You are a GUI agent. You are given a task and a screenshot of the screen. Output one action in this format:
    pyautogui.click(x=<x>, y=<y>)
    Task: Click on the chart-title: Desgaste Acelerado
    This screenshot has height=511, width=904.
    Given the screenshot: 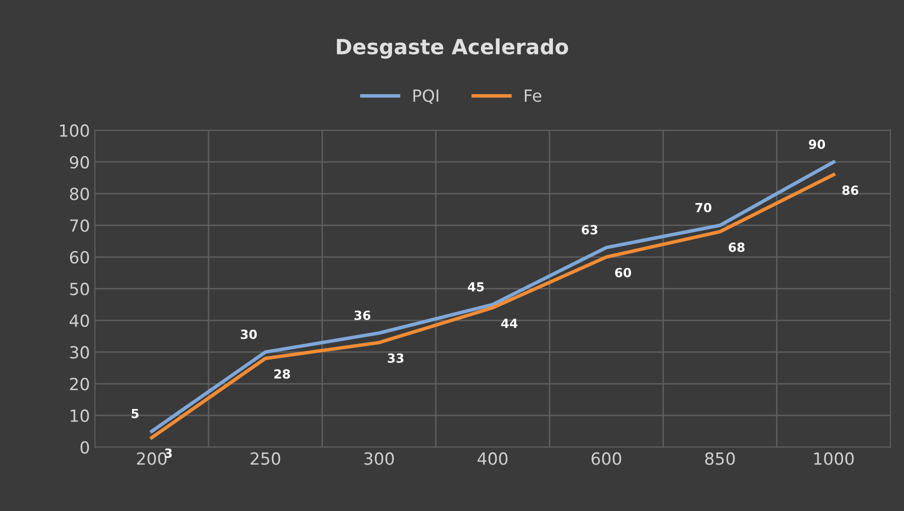 What is the action you would take?
    pyautogui.click(x=452, y=48)
    